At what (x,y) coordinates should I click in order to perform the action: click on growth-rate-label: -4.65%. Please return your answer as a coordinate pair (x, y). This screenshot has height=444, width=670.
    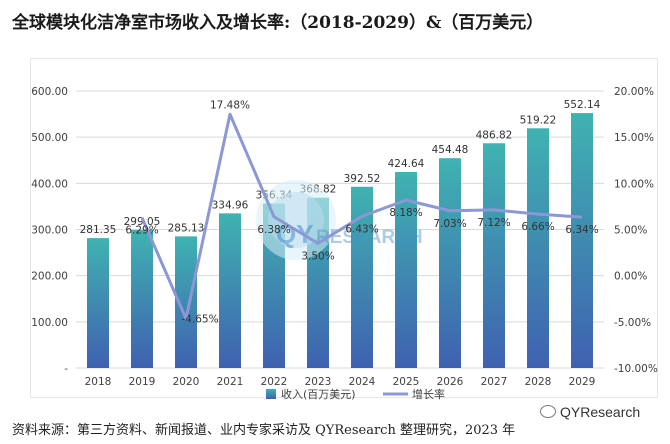
    Looking at the image, I should click on (199, 320).